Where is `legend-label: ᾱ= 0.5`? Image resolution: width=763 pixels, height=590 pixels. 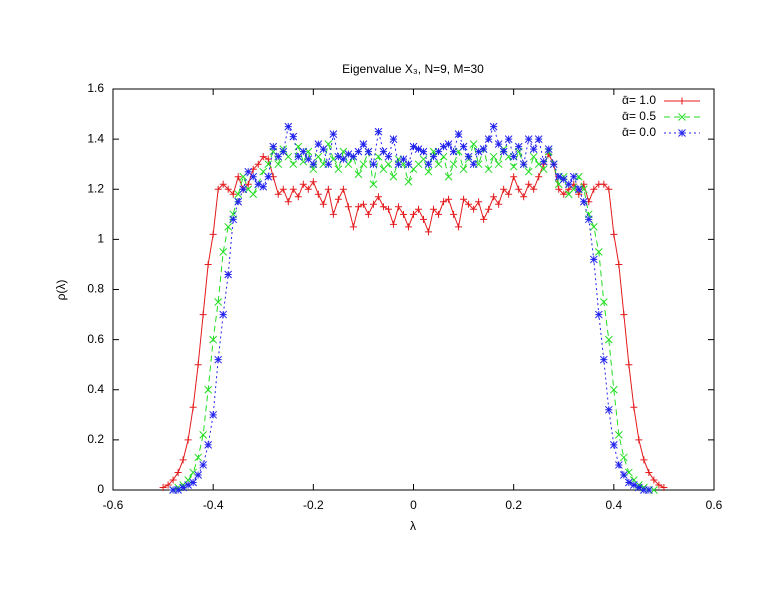
legend-label: ᾱ= 0.5 is located at coordinates (639, 116).